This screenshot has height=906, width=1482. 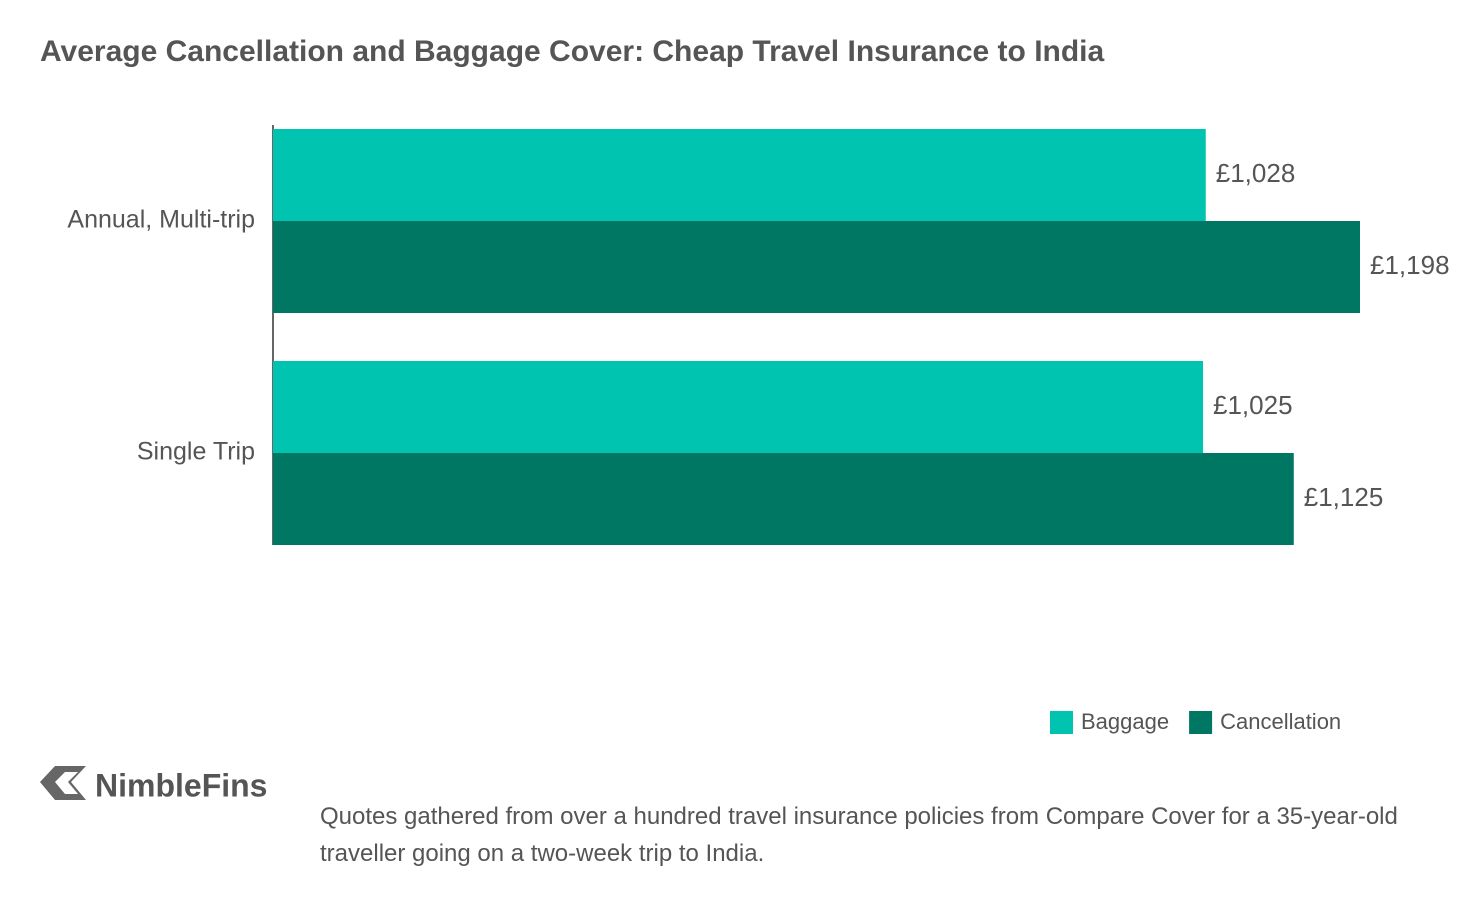 What do you see at coordinates (181, 785) in the screenshot?
I see `logo-text: NimbleFins` at bounding box center [181, 785].